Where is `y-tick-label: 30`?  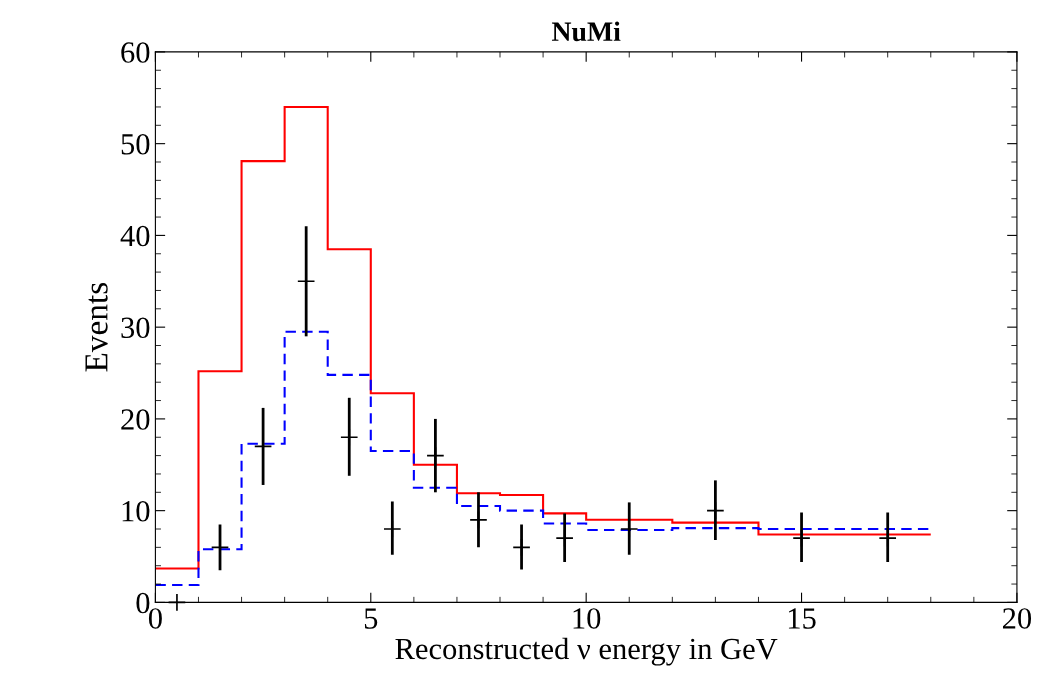
y-tick-label: 30 is located at coordinates (135, 328).